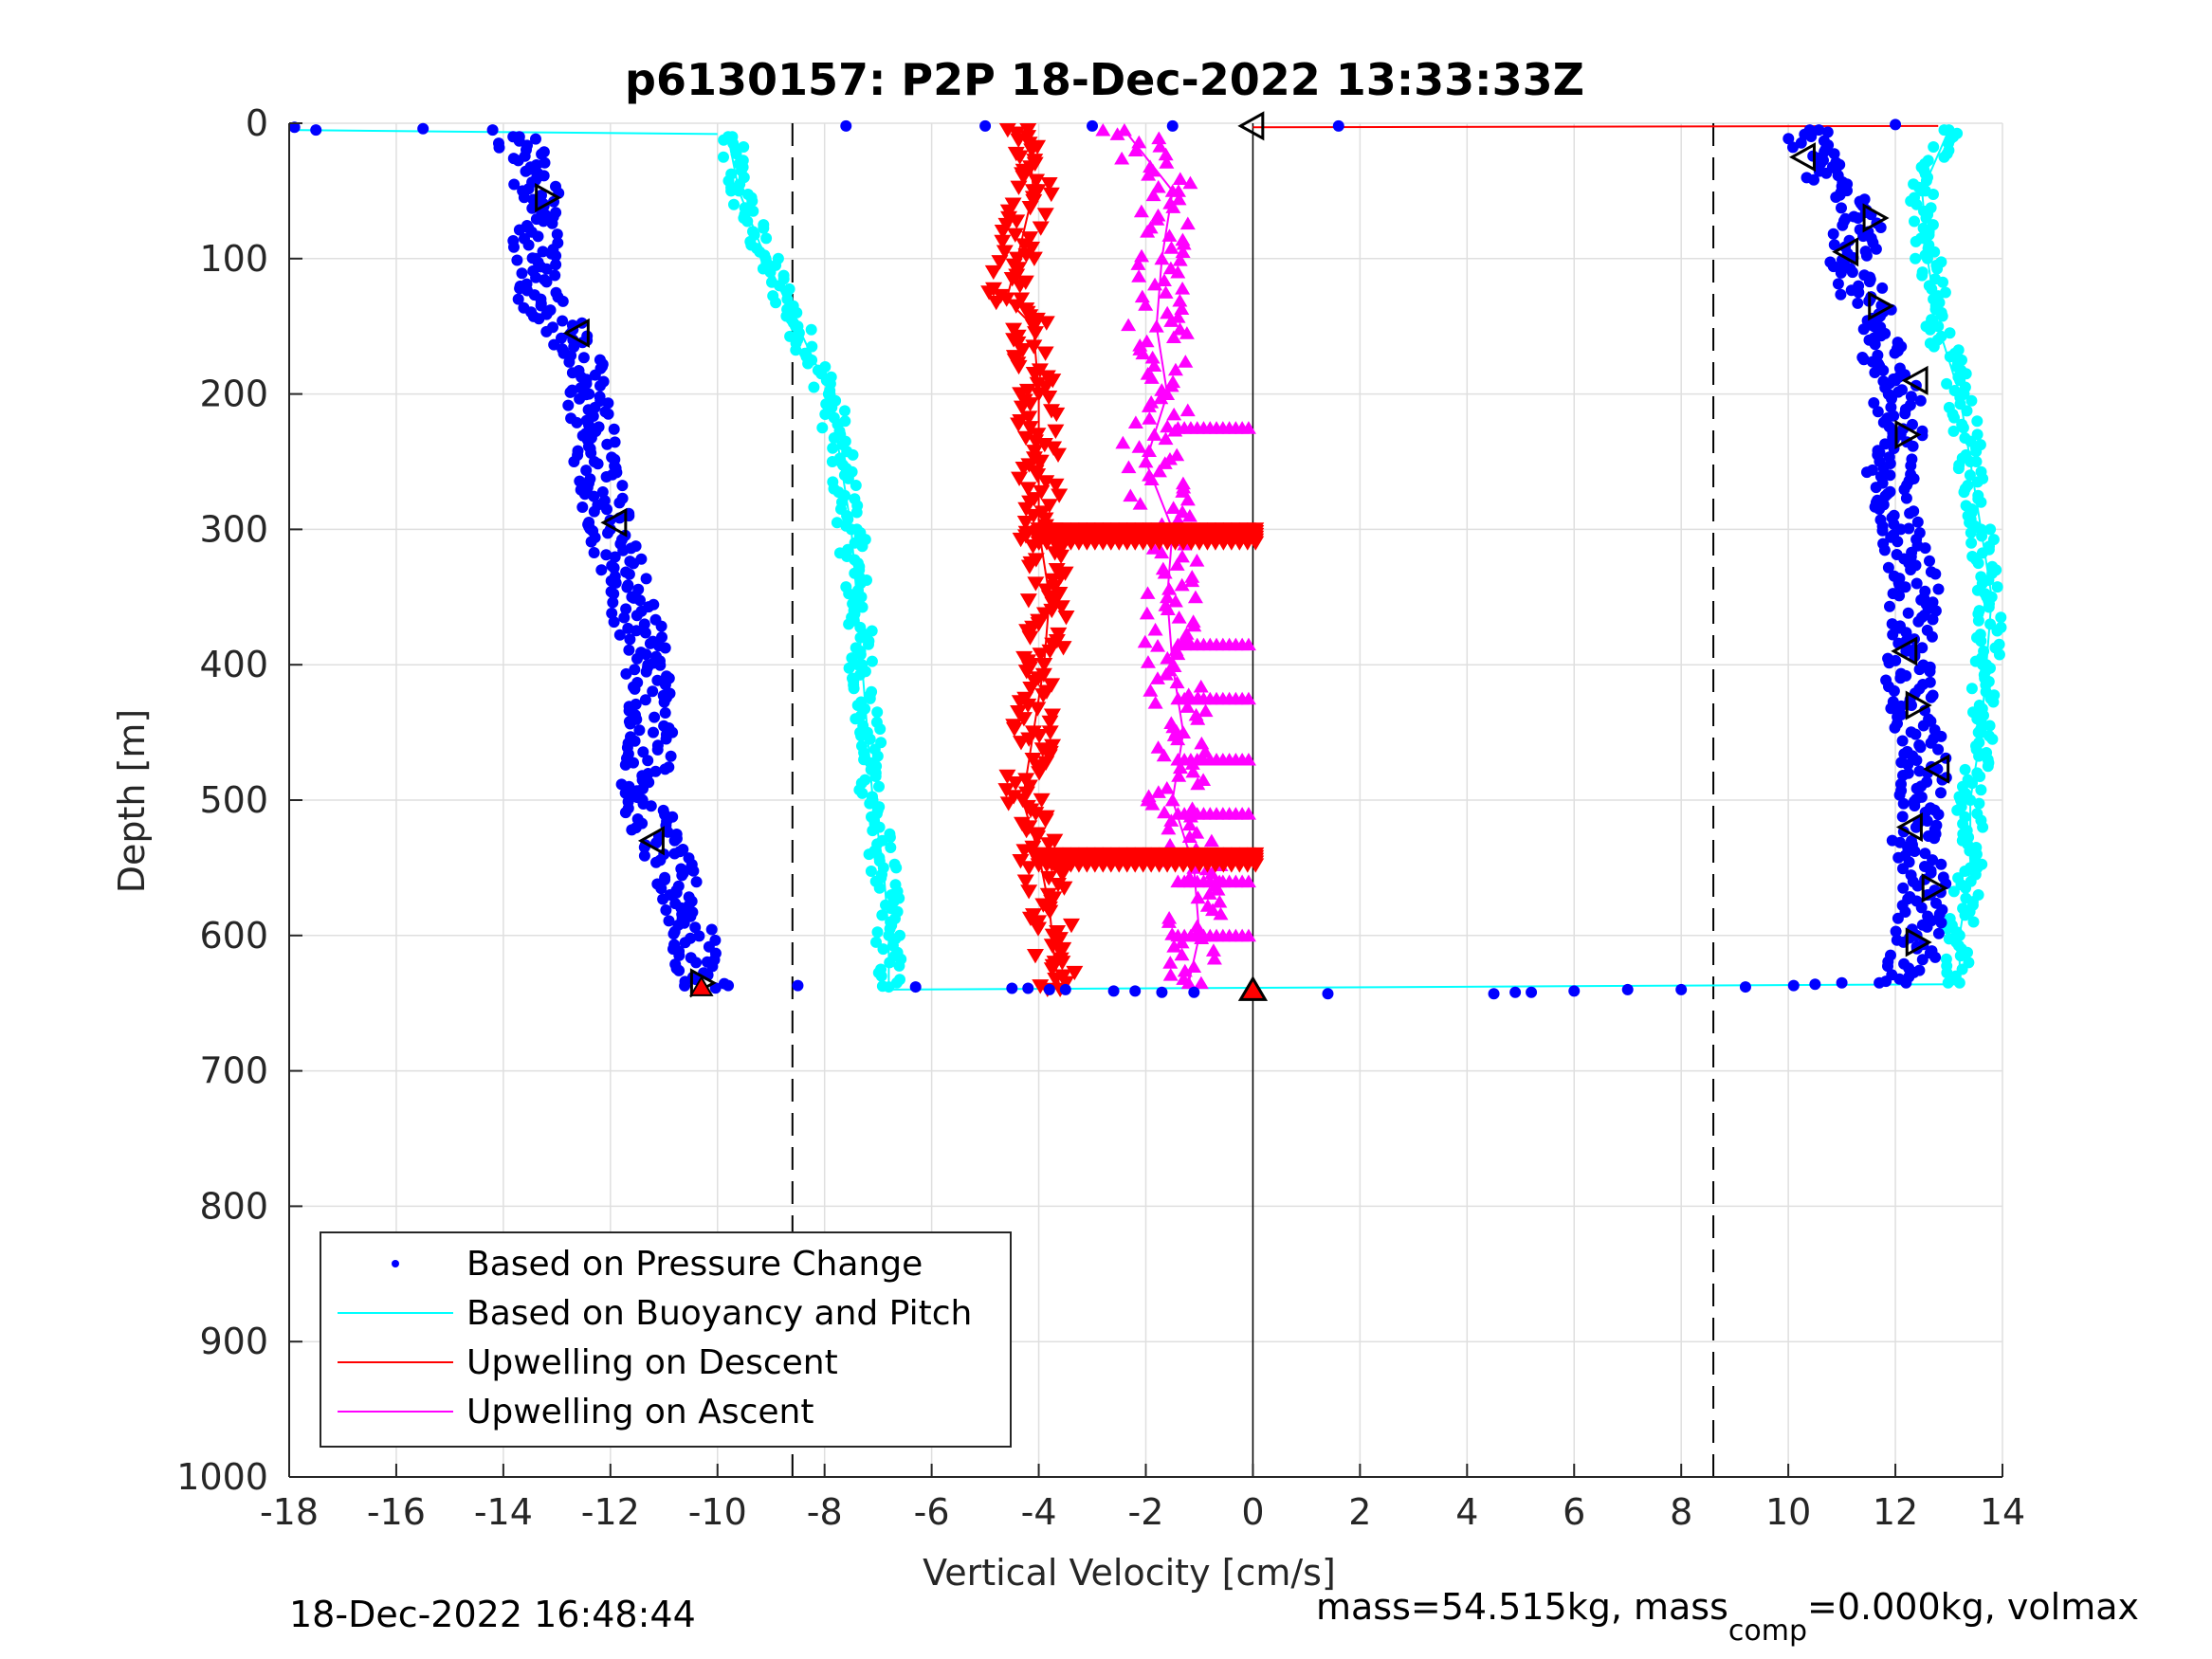  I want to click on x-tick-label: 4, so click(1466, 1512).